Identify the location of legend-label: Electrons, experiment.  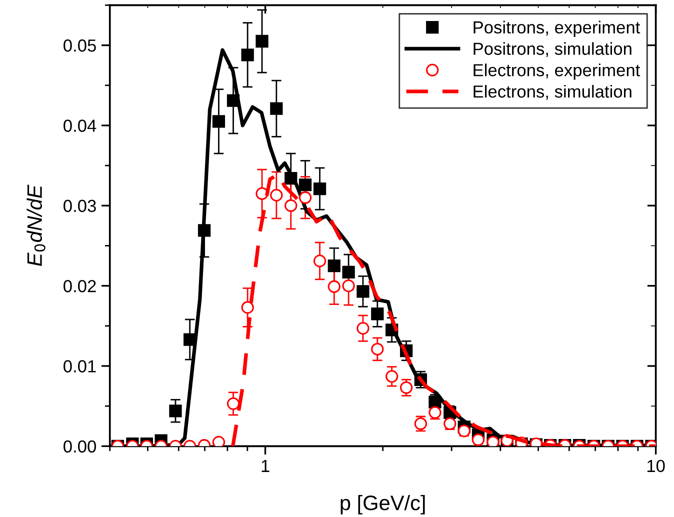
(557, 72).